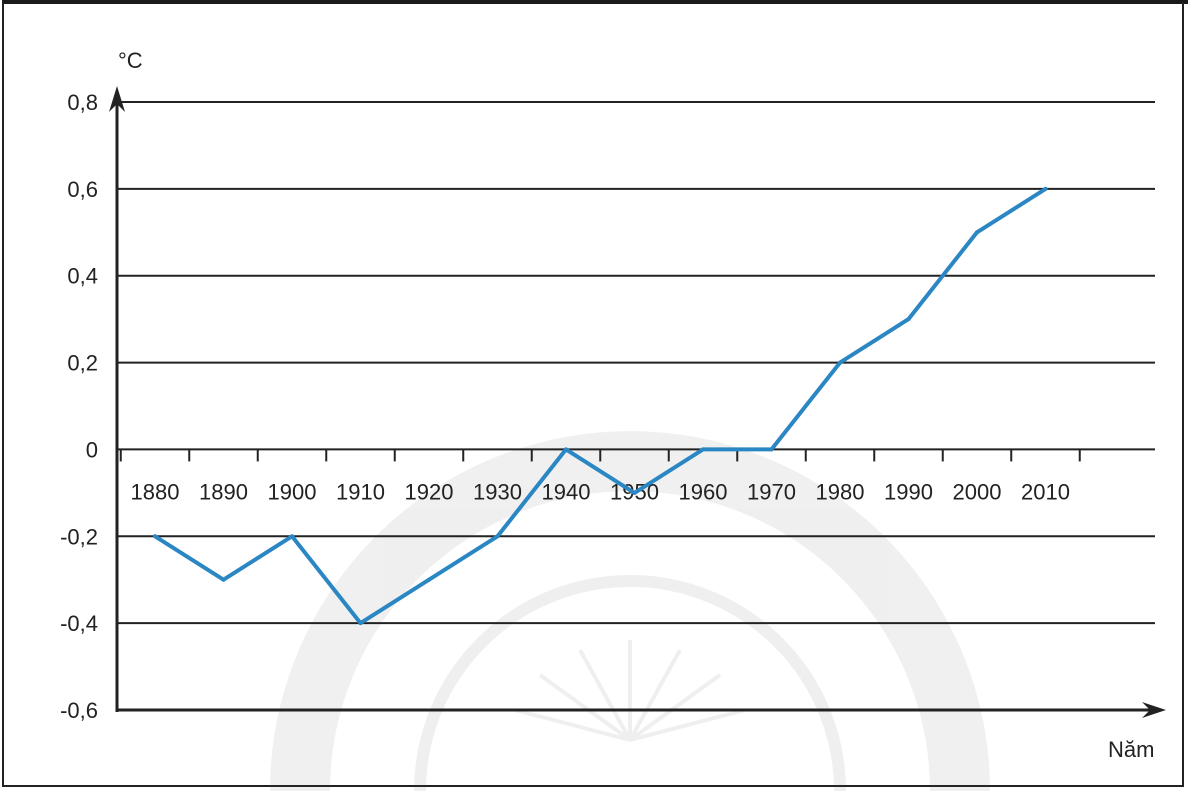 Image resolution: width=1190 pixels, height=791 pixels. I want to click on x-tick-label: 1980, so click(840, 491).